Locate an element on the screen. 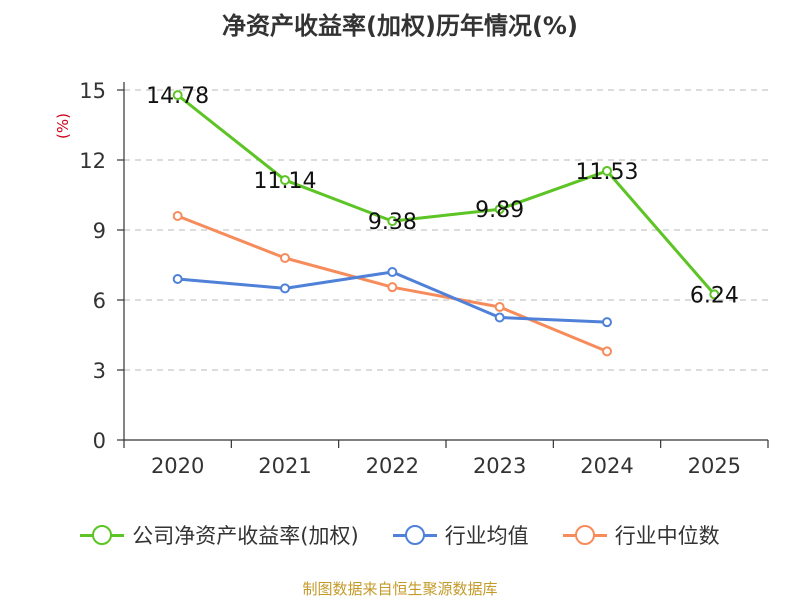  y-tick-label: 3 is located at coordinates (99, 371).